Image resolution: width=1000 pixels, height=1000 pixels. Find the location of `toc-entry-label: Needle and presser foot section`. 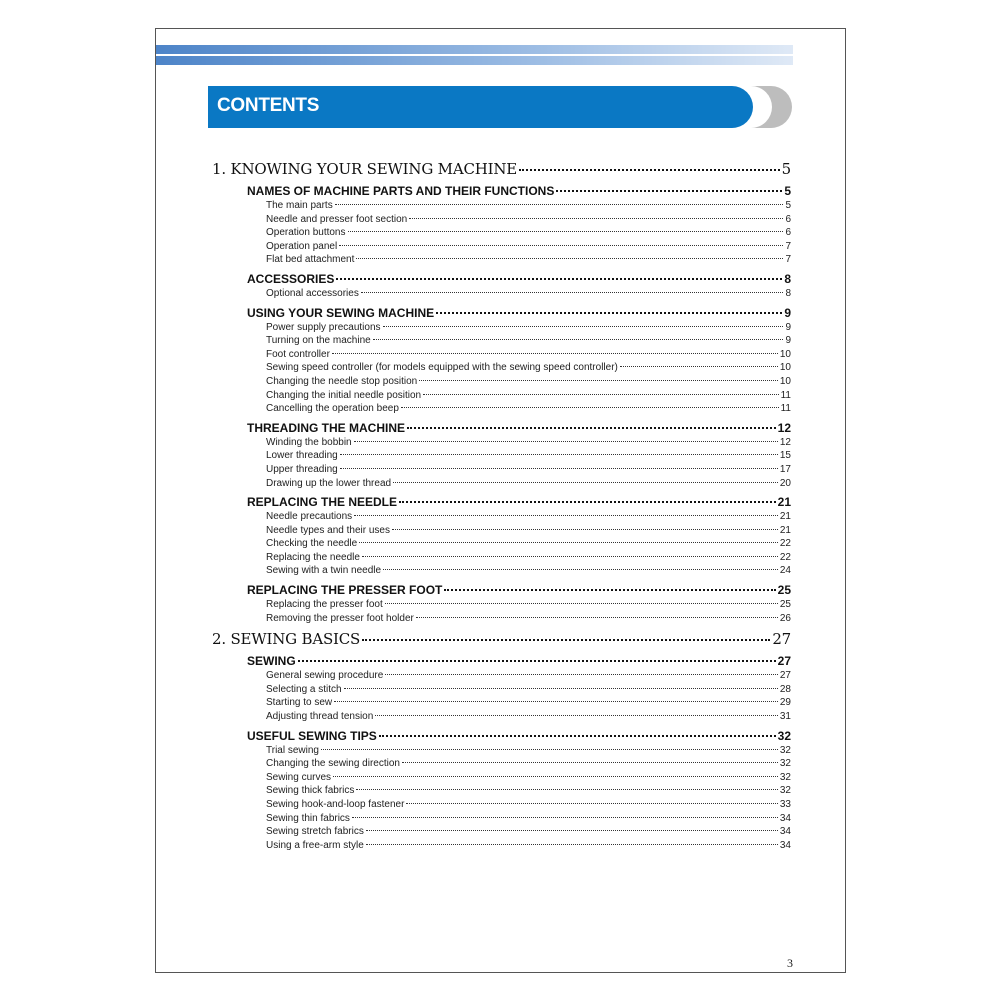

toc-entry-label: Needle and presser foot section is located at coordinates (337, 219).